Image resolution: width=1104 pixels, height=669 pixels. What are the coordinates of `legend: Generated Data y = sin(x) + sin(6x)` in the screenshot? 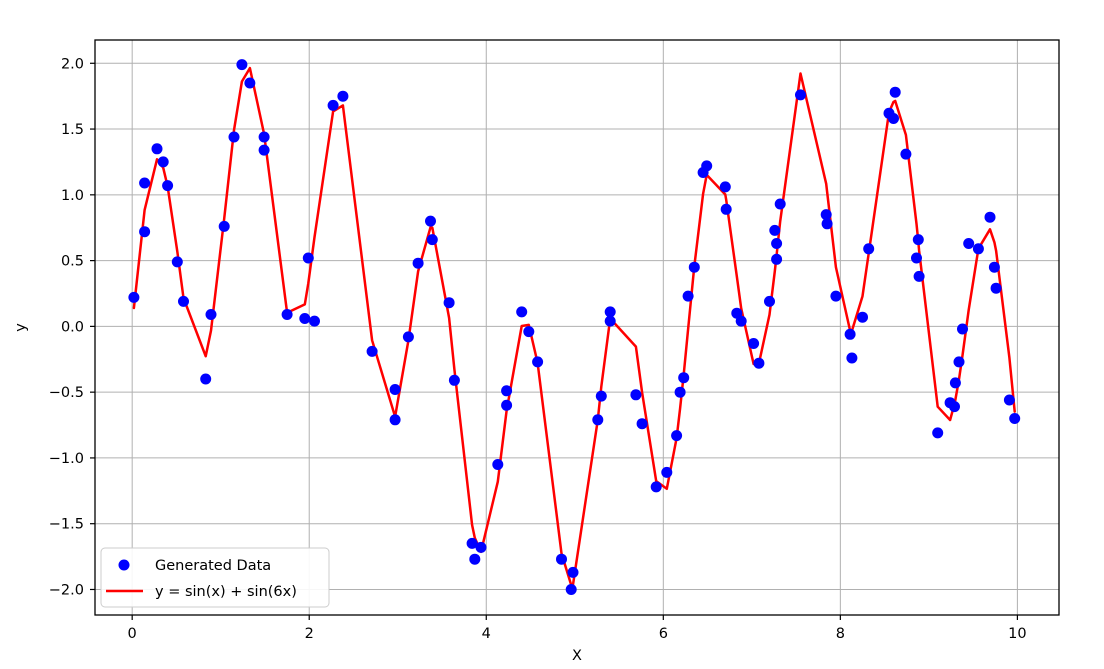 It's located at (215, 577).